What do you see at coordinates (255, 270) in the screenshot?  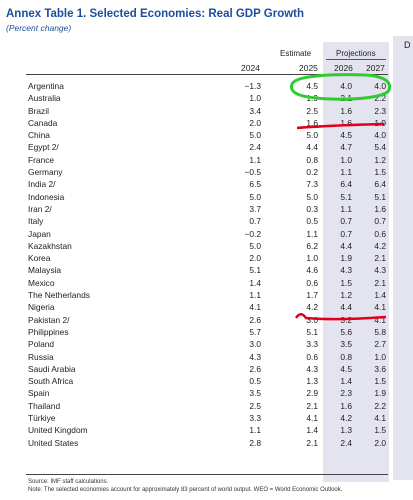 I see `value-2024: 5.1` at bounding box center [255, 270].